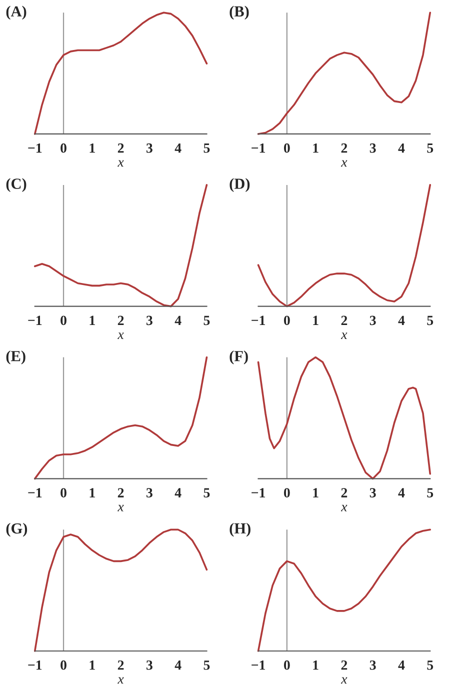 The width and height of the screenshot is (465, 700). What do you see at coordinates (239, 13) in the screenshot?
I see `chart-title: (B)` at bounding box center [239, 13].